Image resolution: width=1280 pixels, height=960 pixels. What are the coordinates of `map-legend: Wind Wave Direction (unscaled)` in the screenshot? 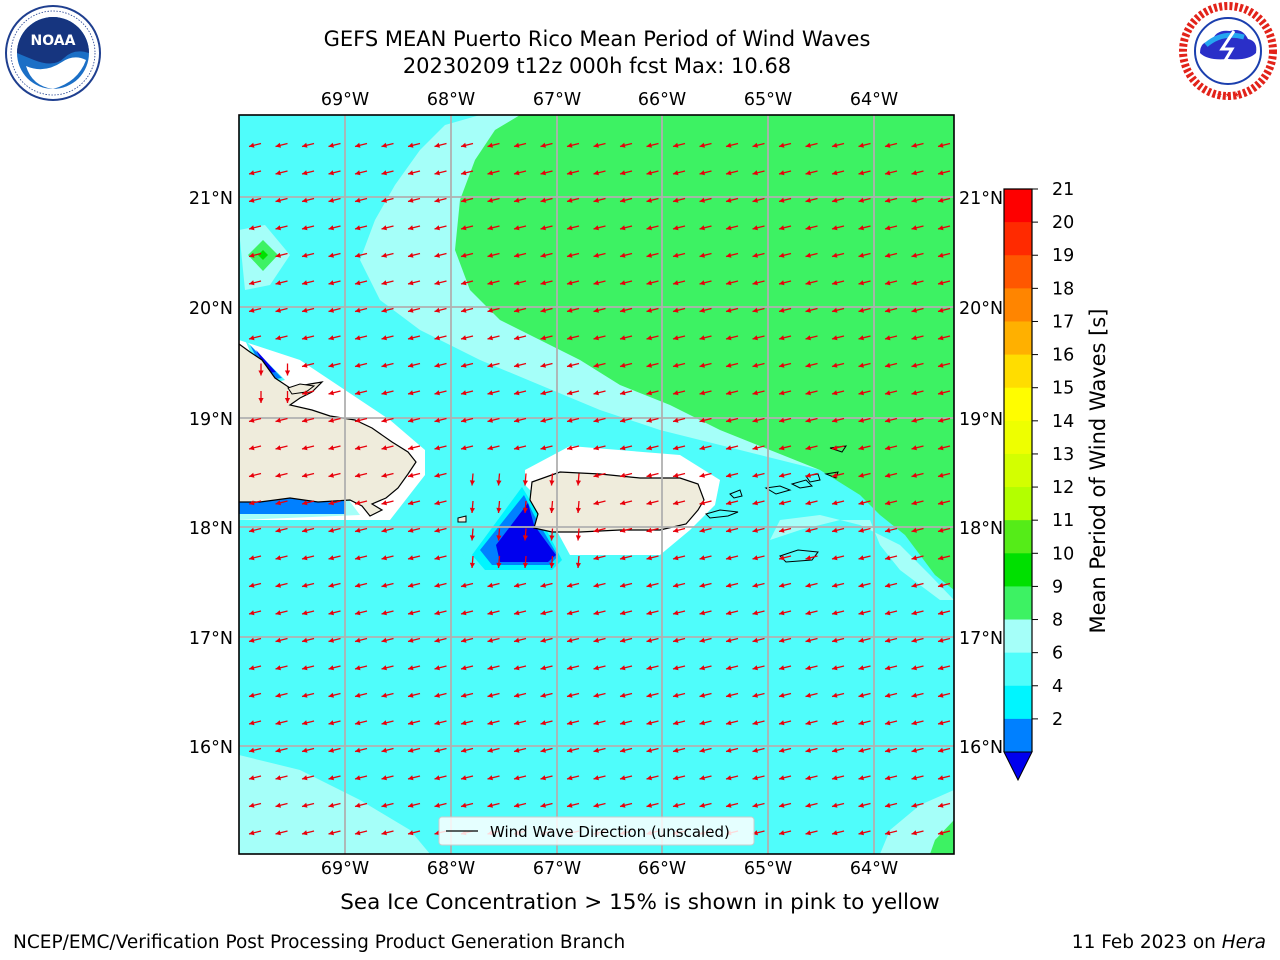 It's located at (596, 831).